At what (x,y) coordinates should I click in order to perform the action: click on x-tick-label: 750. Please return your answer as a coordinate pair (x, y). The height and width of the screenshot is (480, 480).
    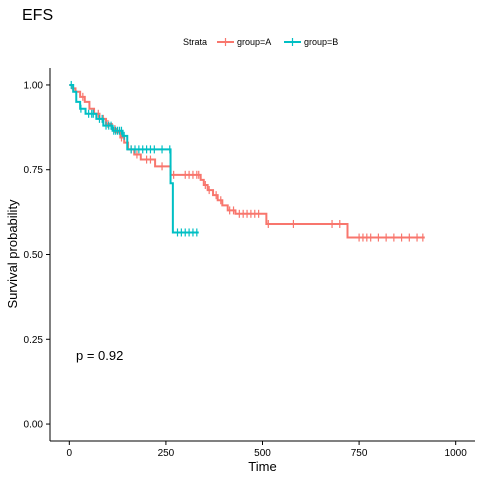
    Looking at the image, I should click on (359, 453).